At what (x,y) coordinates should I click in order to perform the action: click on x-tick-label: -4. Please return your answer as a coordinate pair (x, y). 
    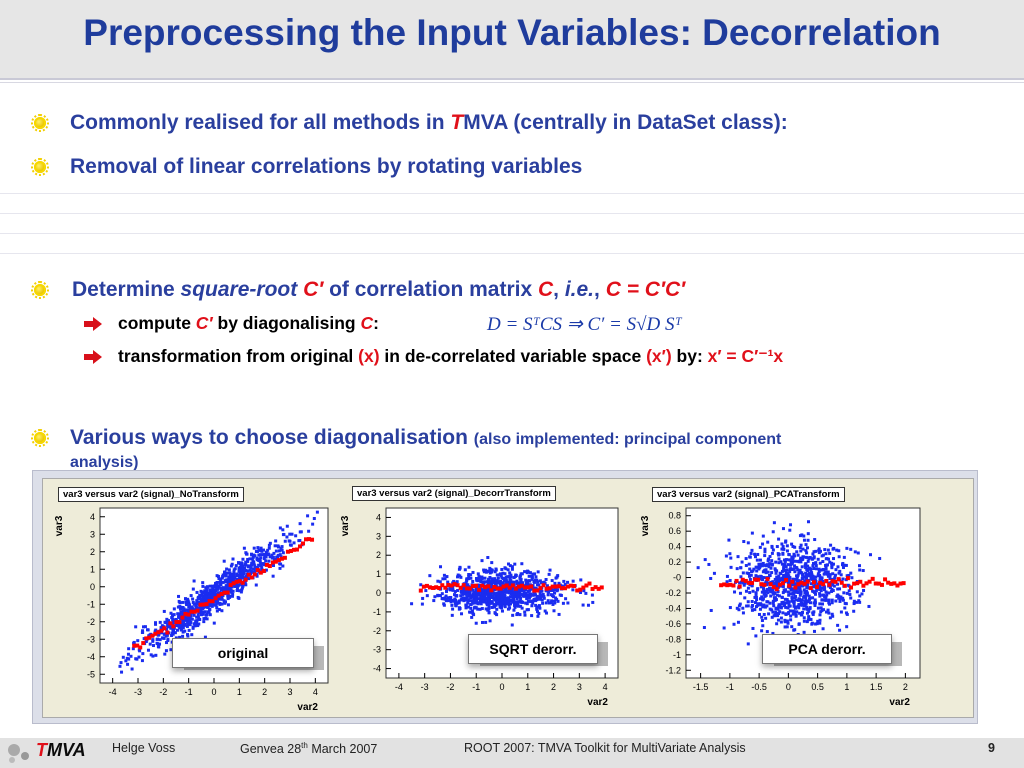
    Looking at the image, I should click on (399, 687).